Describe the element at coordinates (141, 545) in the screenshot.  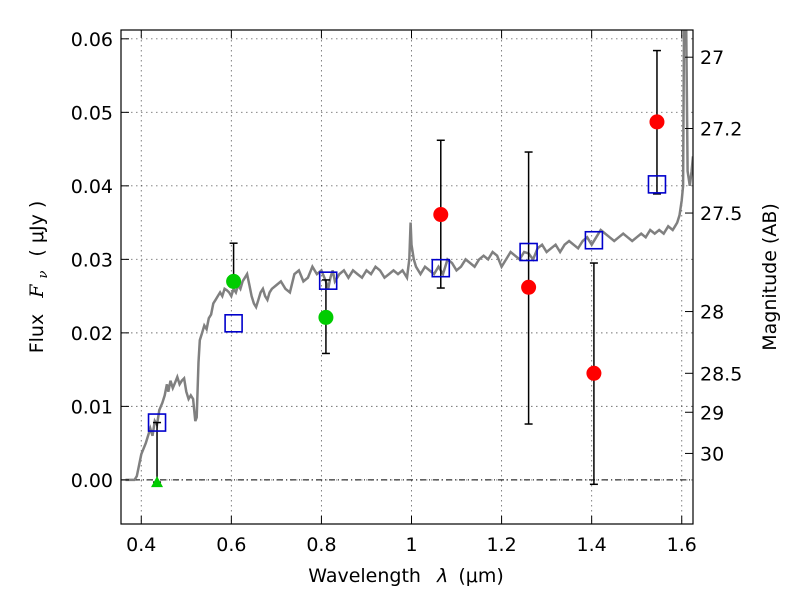
I see `x-tick-label: 0.4` at that location.